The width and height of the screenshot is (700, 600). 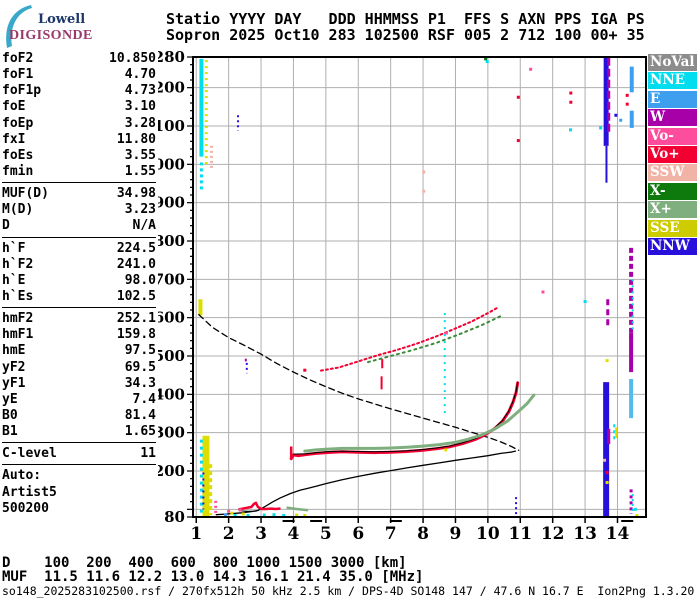 I want to click on param-value: 3.10, so click(x=140, y=107).